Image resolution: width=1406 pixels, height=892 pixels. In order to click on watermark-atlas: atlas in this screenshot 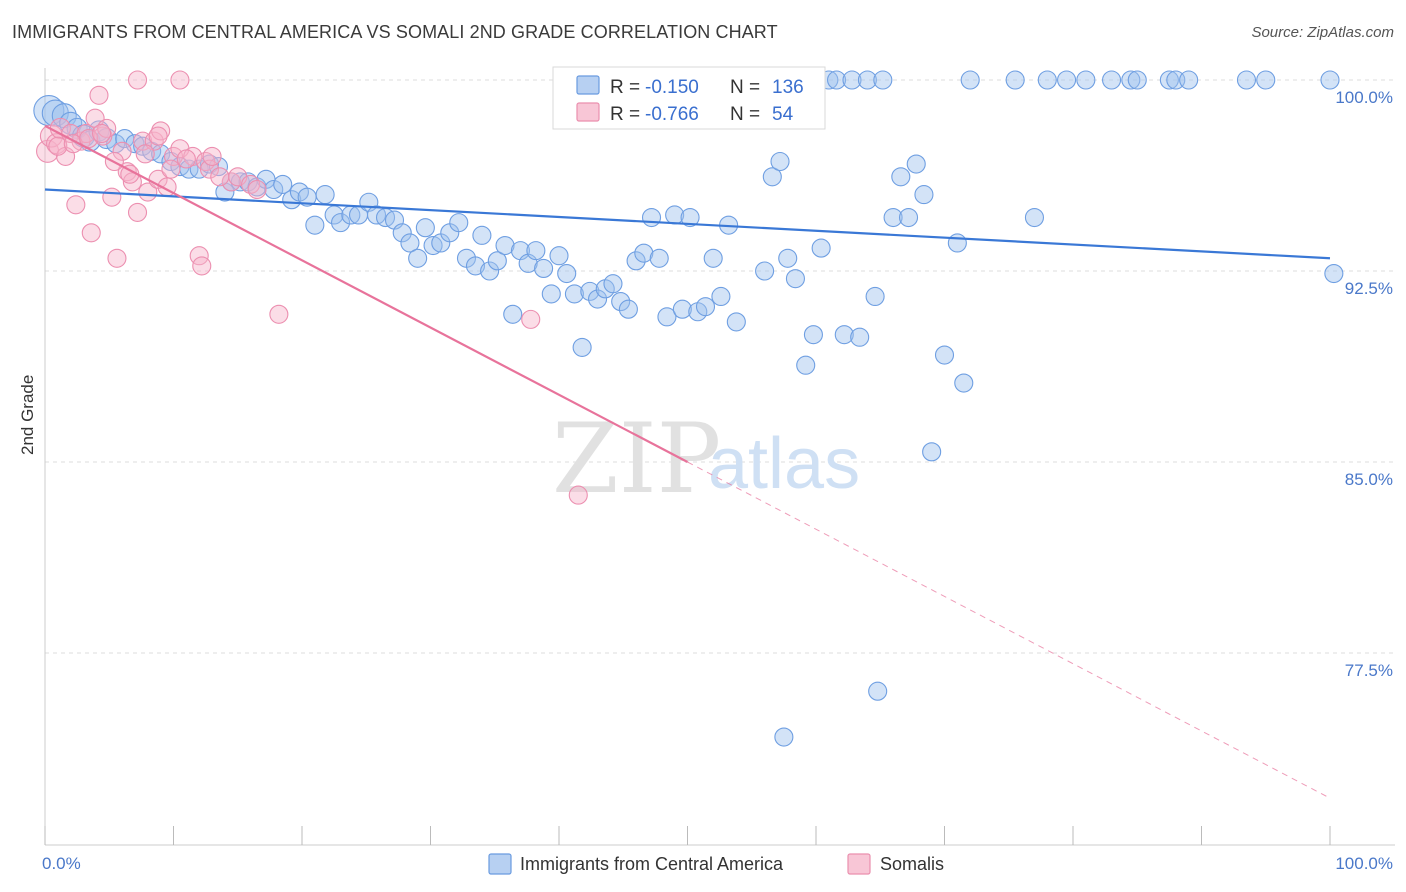, I will do `click(784, 464)`.